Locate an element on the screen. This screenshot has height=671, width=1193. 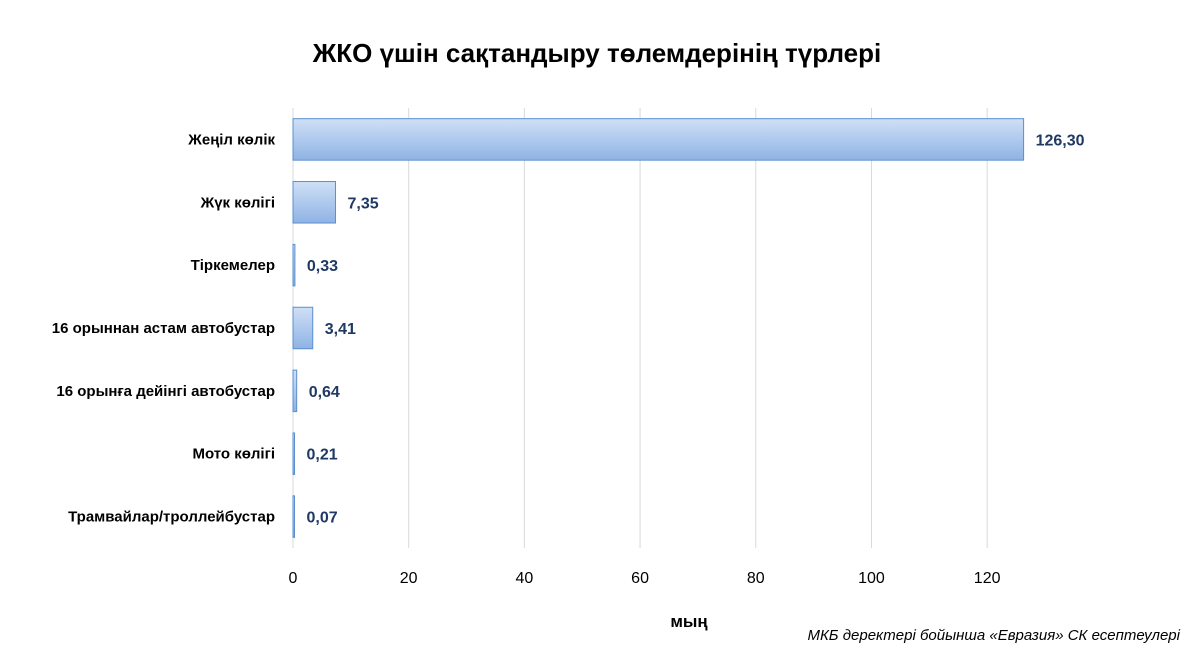
x-tick-labels: 0 20 40 60 80 100 120 is located at coordinates (645, 578).